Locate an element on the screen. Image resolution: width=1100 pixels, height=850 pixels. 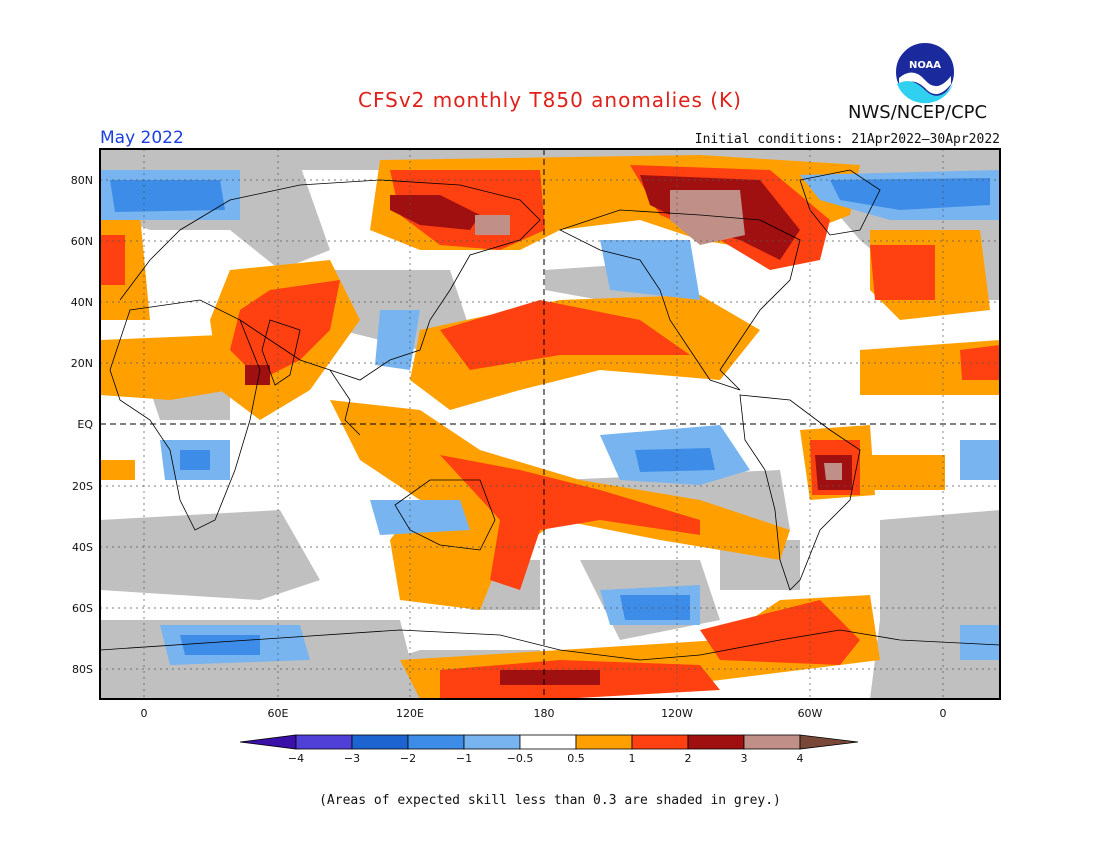
colorbar-tick: −0.5 is located at coordinates (520, 758).